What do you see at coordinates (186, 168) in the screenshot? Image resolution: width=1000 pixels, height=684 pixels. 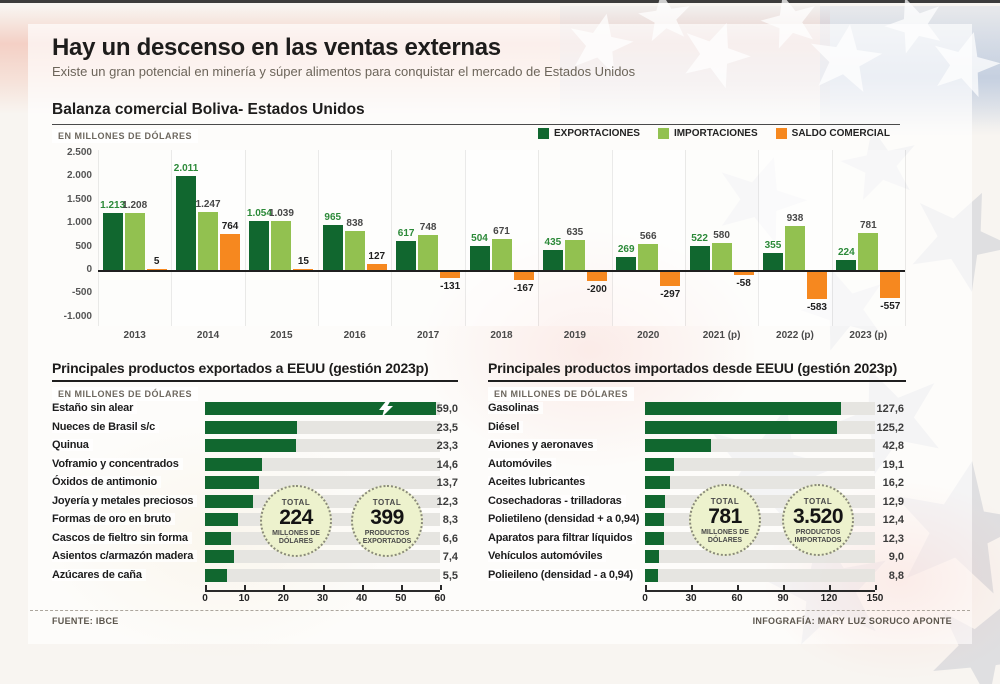 I see `bar-value-label: 2.011` at bounding box center [186, 168].